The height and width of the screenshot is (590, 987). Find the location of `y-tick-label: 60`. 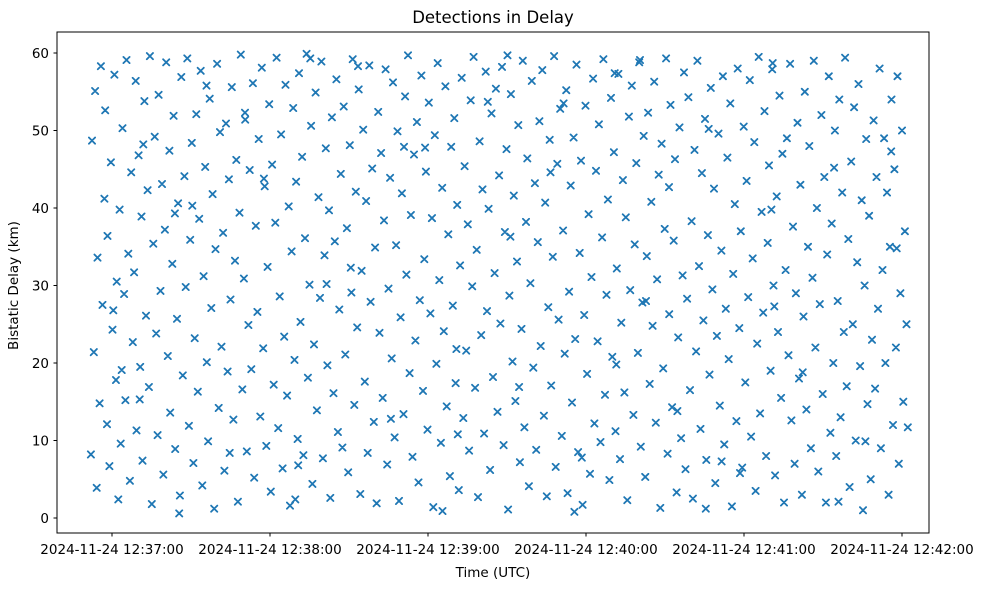

y-tick-label: 60 is located at coordinates (40, 54).